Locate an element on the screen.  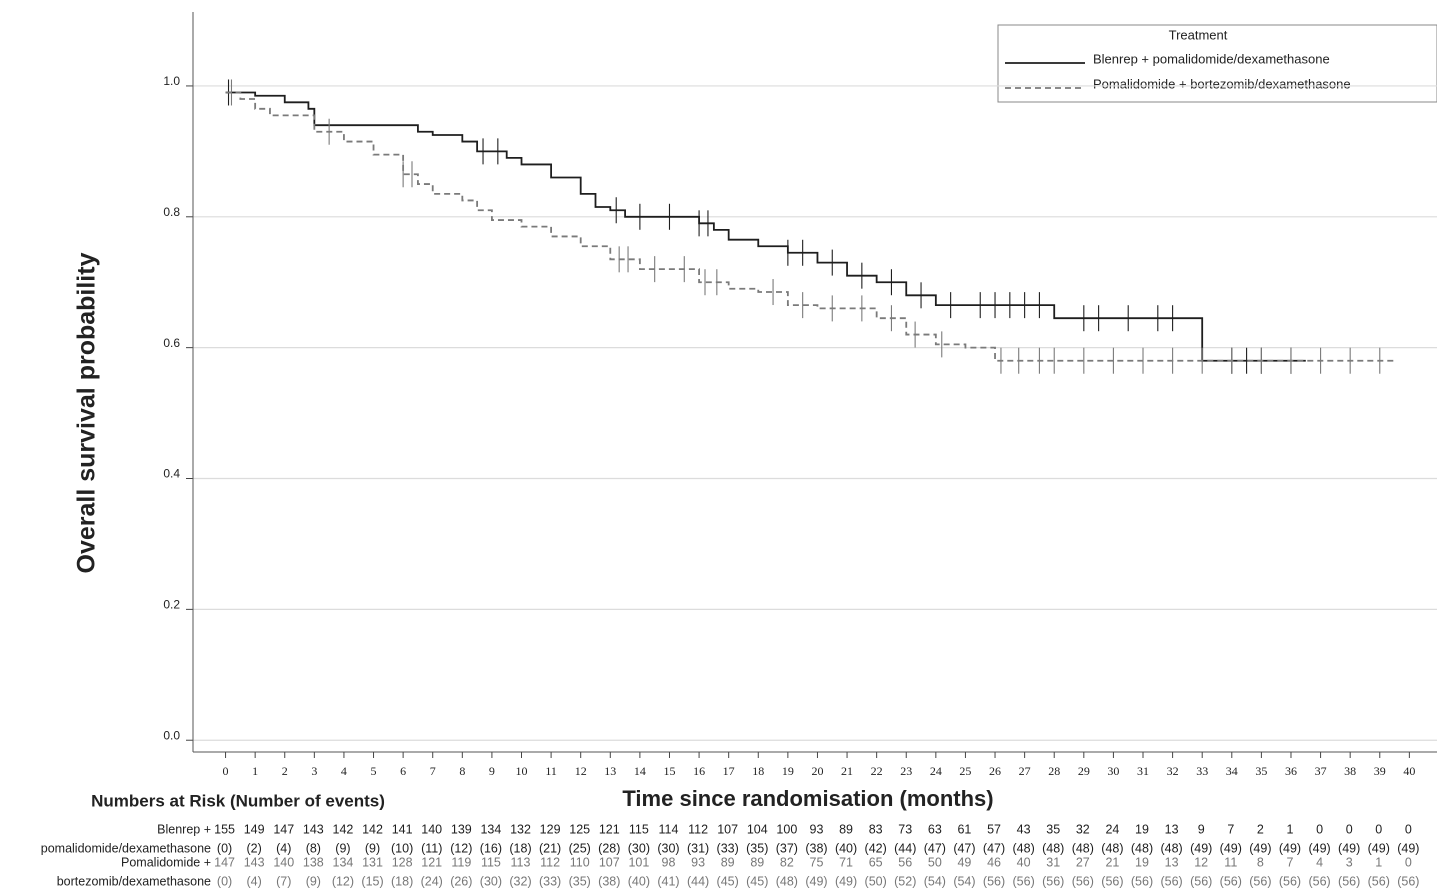
y-tick-label: 0.4 is located at coordinates (171, 474).